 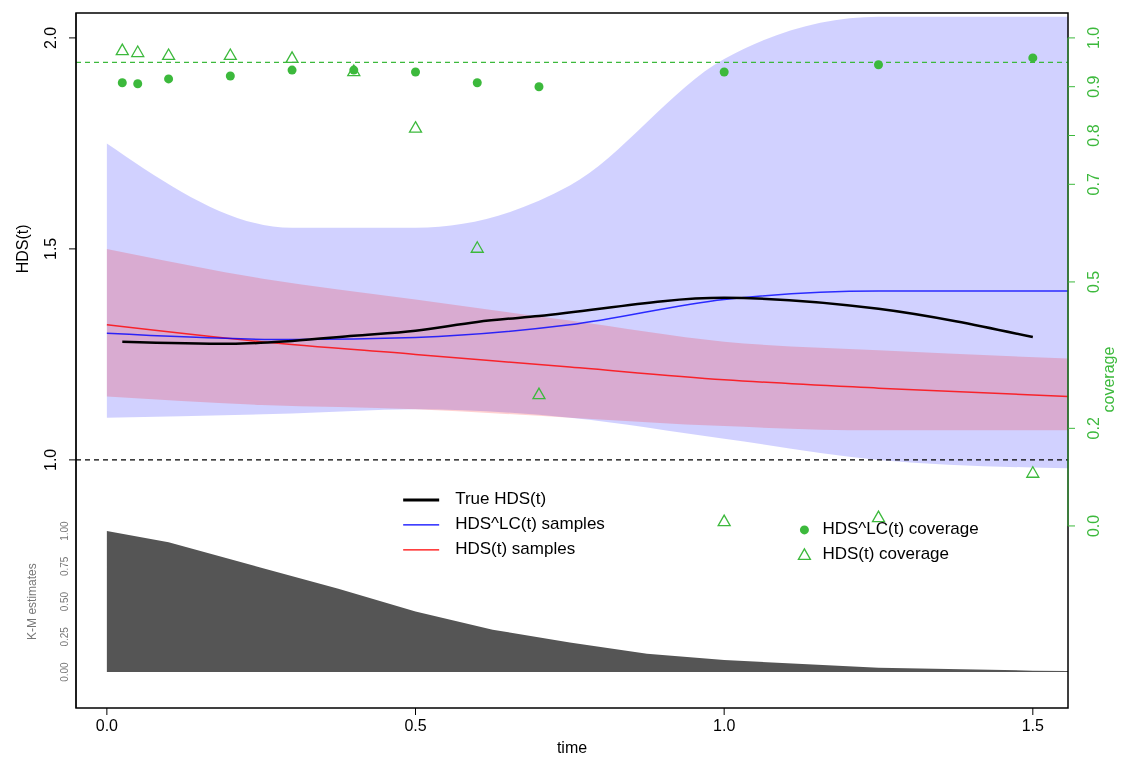 I want to click on x-tick-label: 0.0, so click(x=107, y=725).